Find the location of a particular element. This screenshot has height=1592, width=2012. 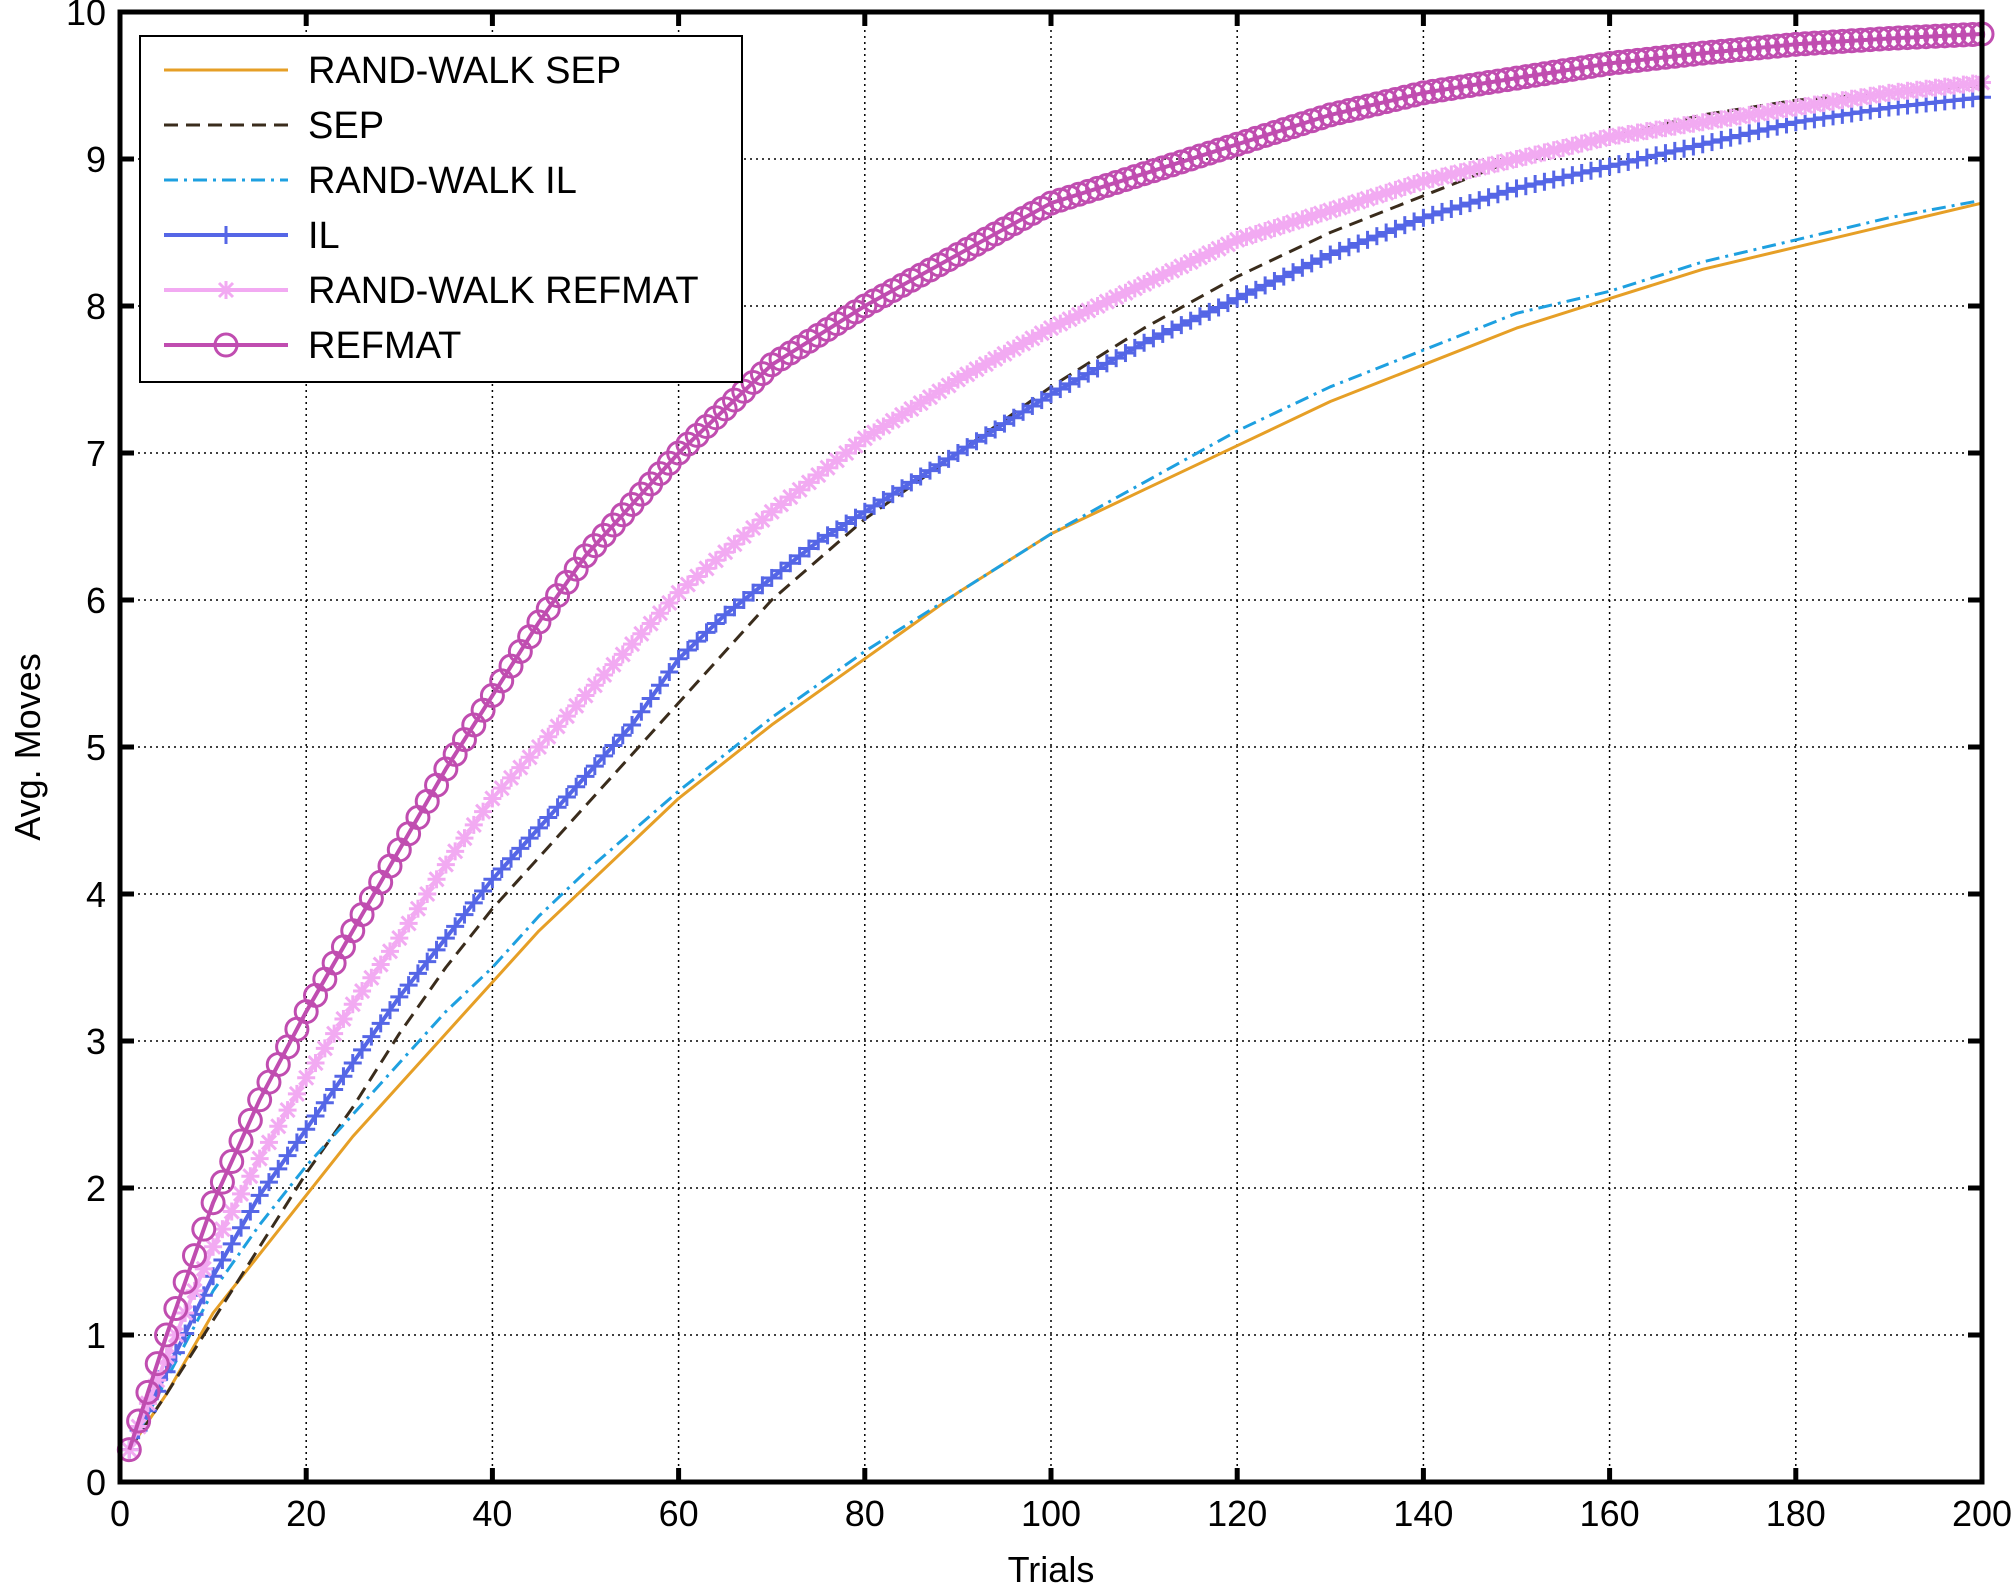

y-tick-label: 0 is located at coordinates (96, 1482).